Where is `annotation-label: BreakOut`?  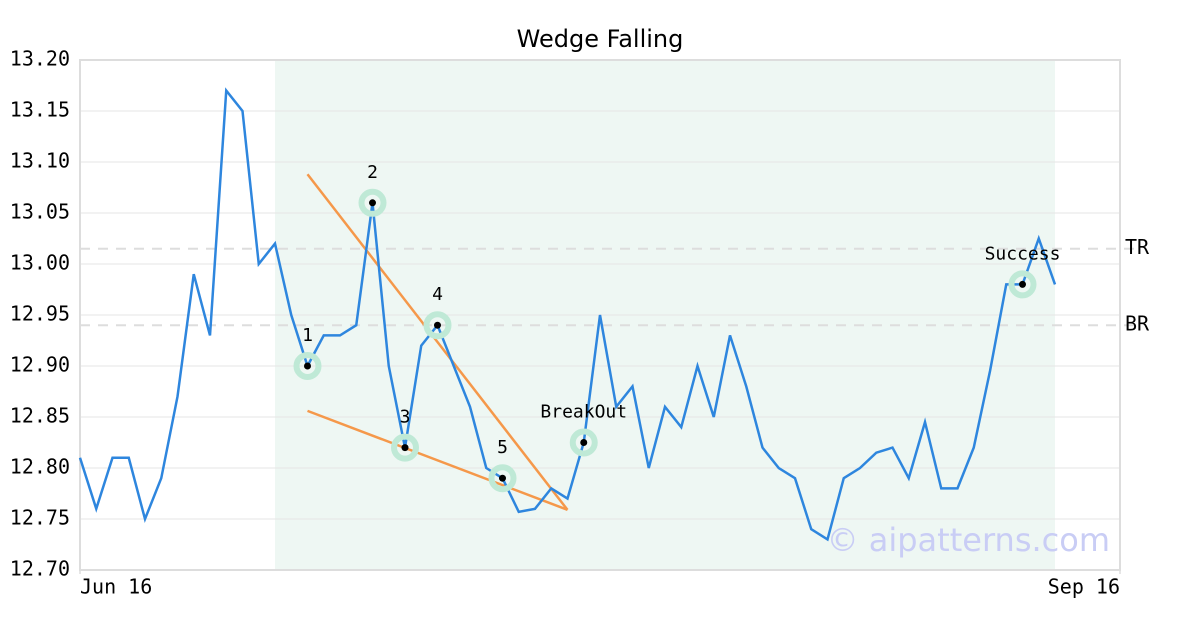
annotation-label: BreakOut is located at coordinates (583, 412).